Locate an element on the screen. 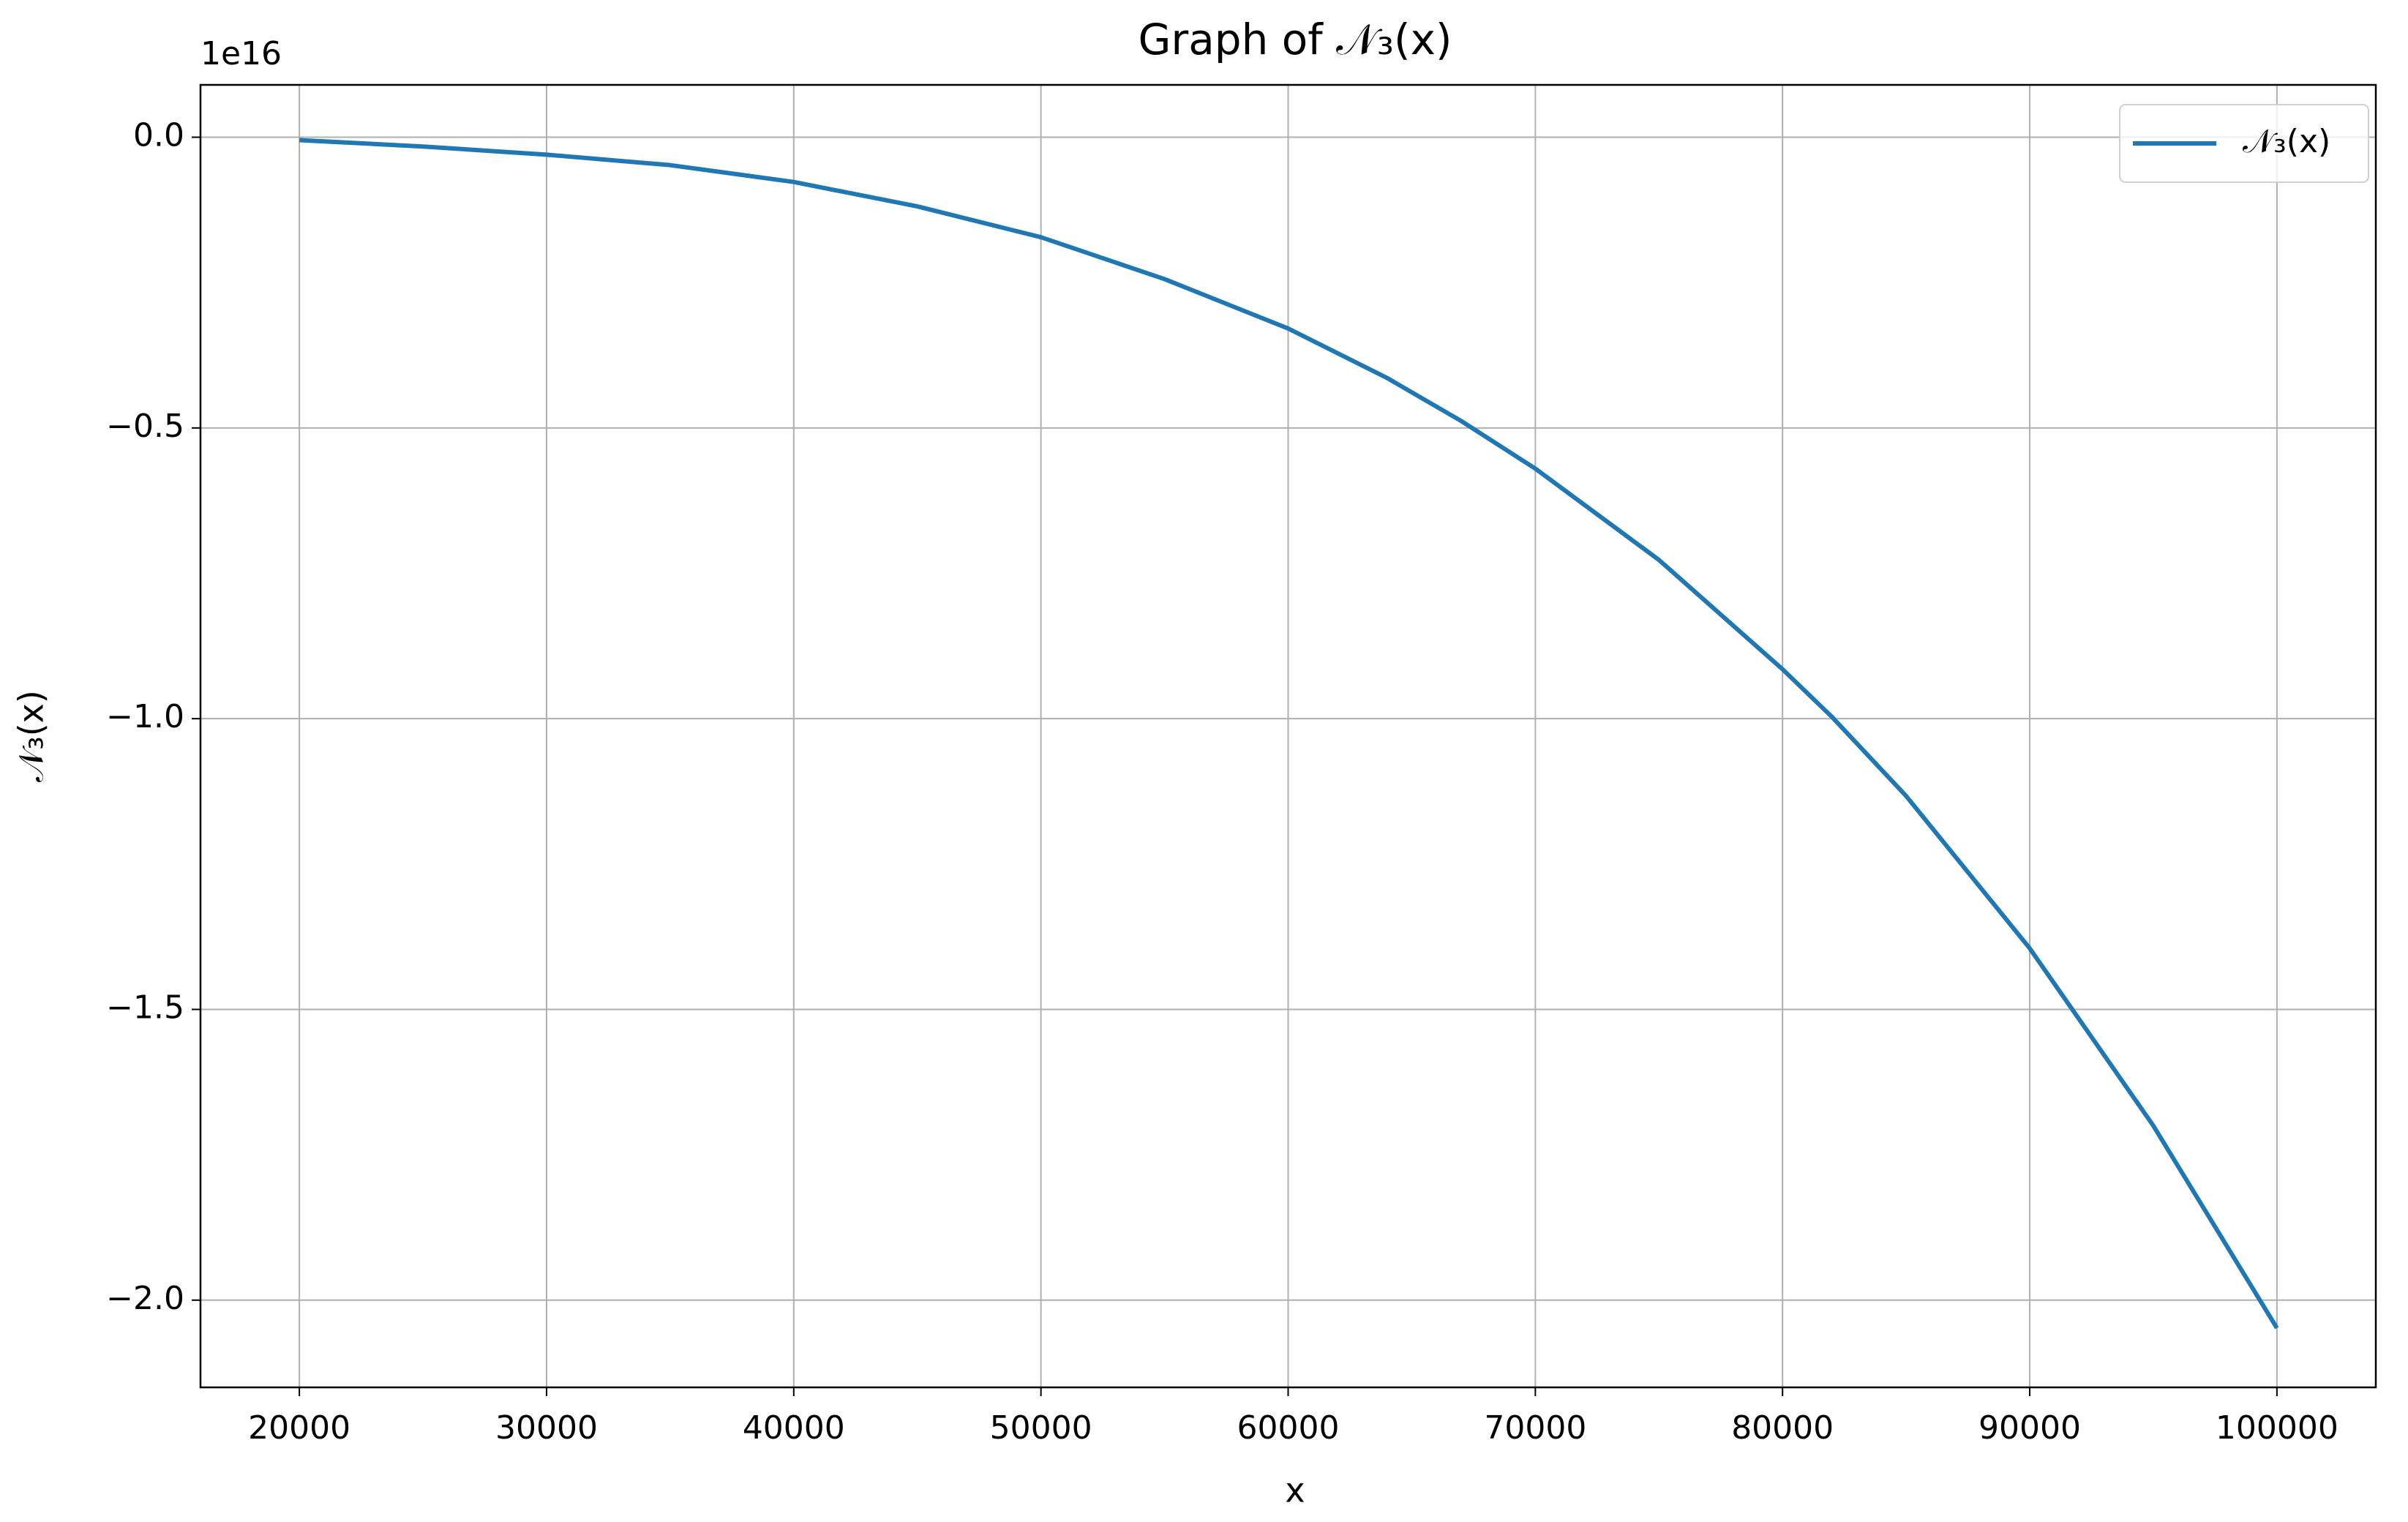 Image resolution: width=2408 pixels, height=1522 pixels. x-tick-label: 40000 is located at coordinates (794, 1428).